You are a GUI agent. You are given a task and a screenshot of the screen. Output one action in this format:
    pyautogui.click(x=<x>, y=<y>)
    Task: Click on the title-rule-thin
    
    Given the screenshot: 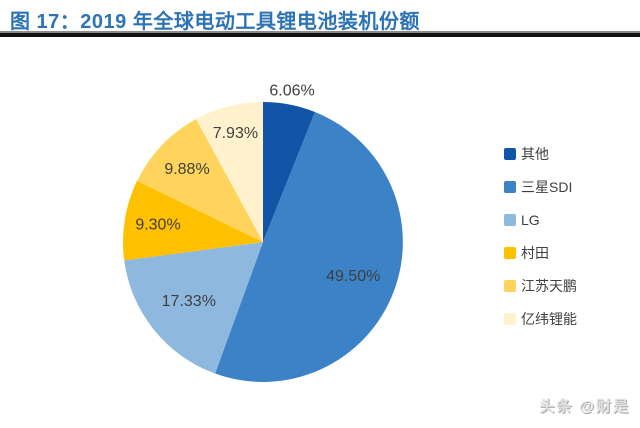 What is the action you would take?
    pyautogui.click(x=320, y=32)
    